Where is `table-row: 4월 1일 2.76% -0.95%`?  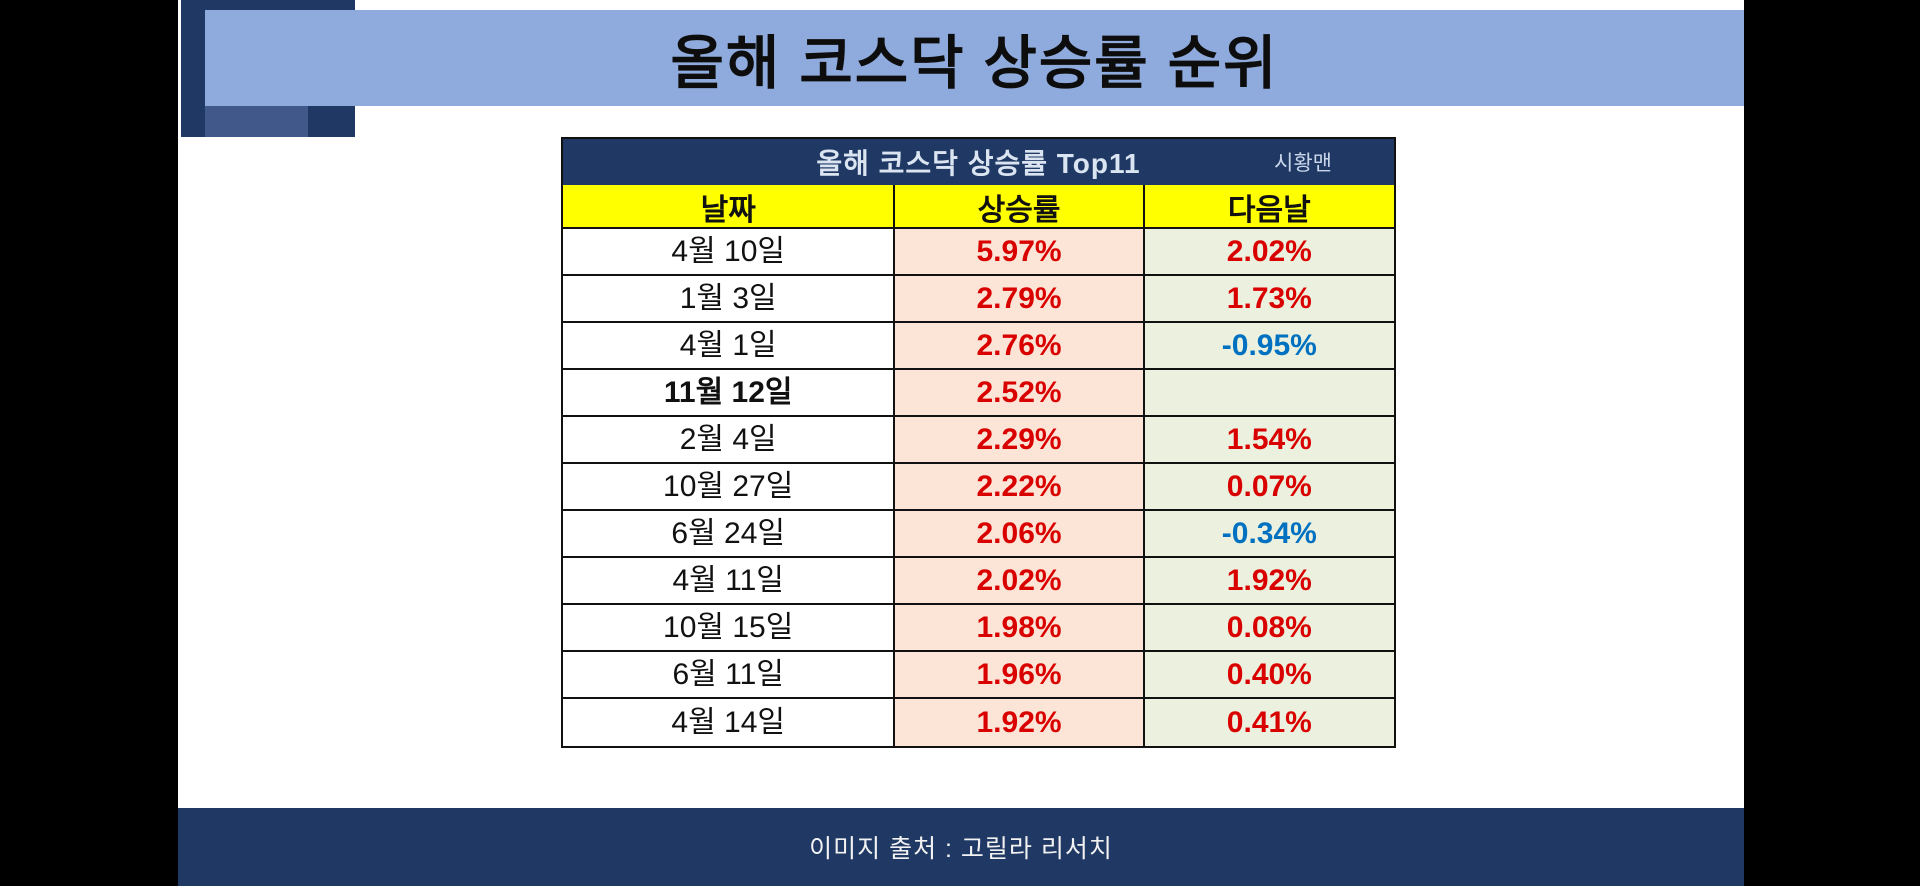
table-row: 4월 1일 2.76% -0.95% is located at coordinates (978, 346).